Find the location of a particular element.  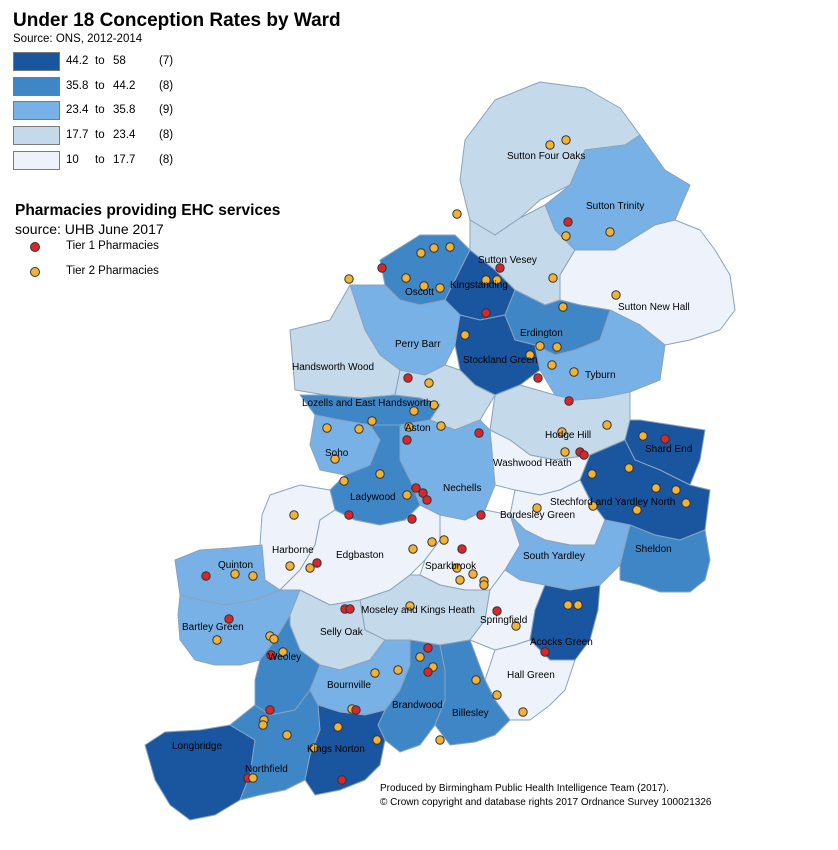

legend-lower-bound: 17.7 is located at coordinates (77, 135).